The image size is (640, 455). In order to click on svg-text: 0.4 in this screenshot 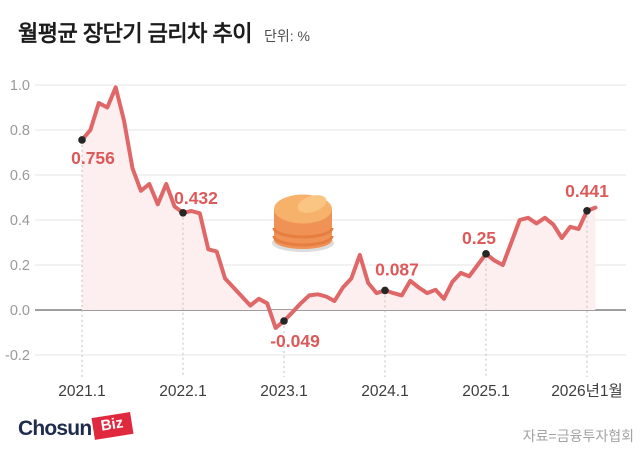, I will do `click(20, 221)`.